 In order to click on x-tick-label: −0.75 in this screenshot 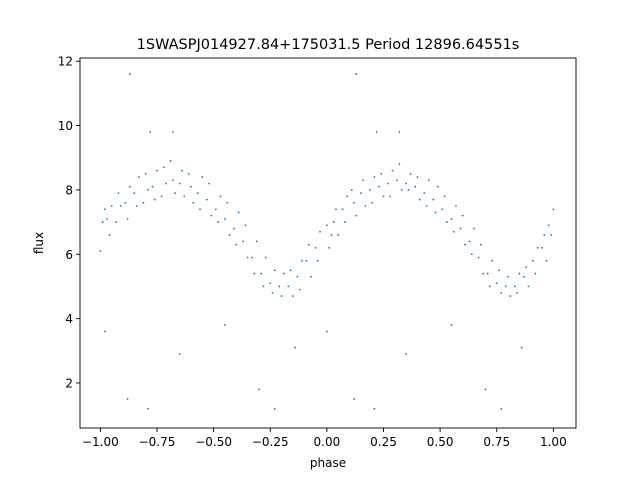, I will do `click(157, 442)`.